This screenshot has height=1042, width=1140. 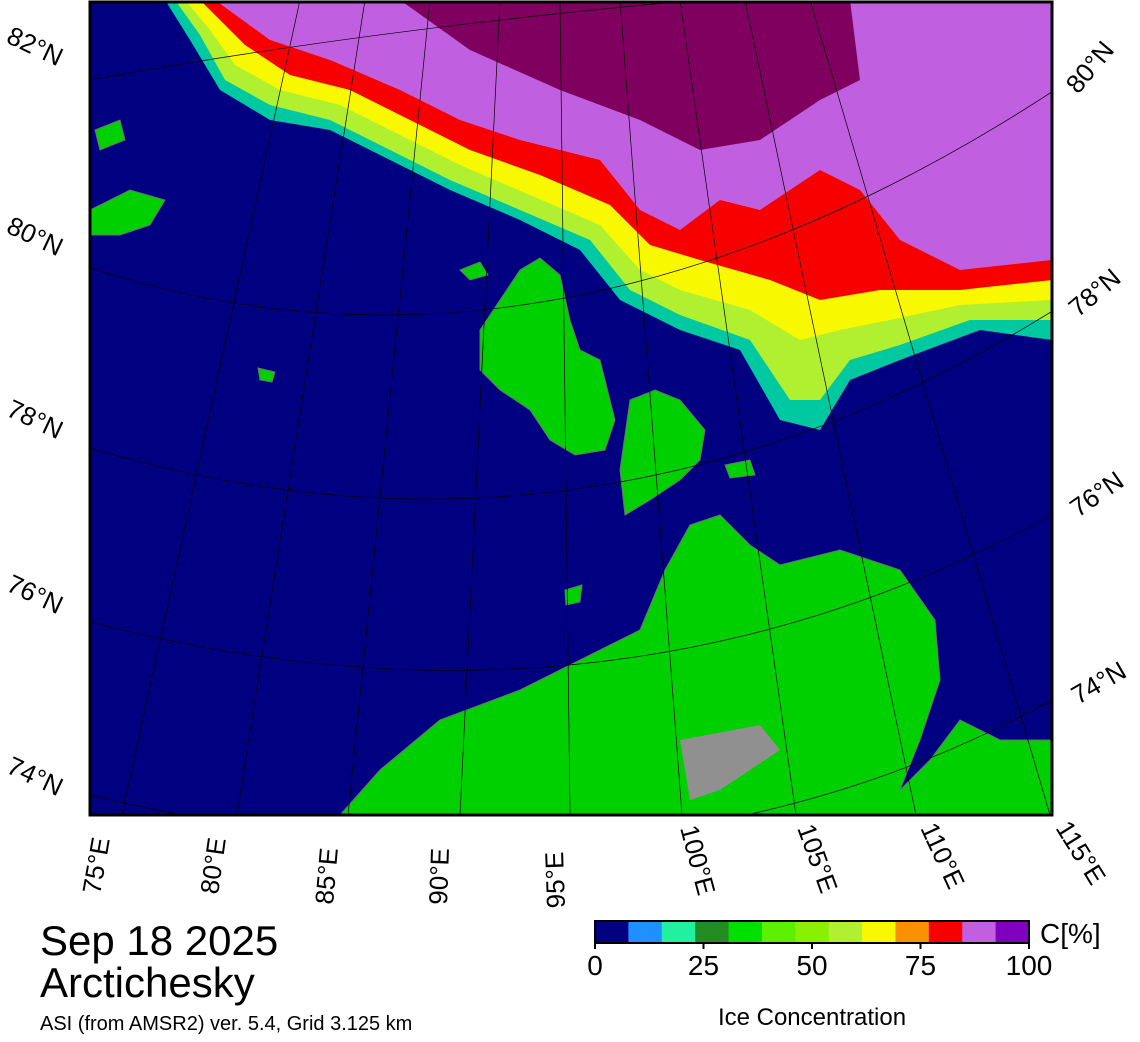 What do you see at coordinates (439, 877) in the screenshot?
I see `lon-label: 90°E` at bounding box center [439, 877].